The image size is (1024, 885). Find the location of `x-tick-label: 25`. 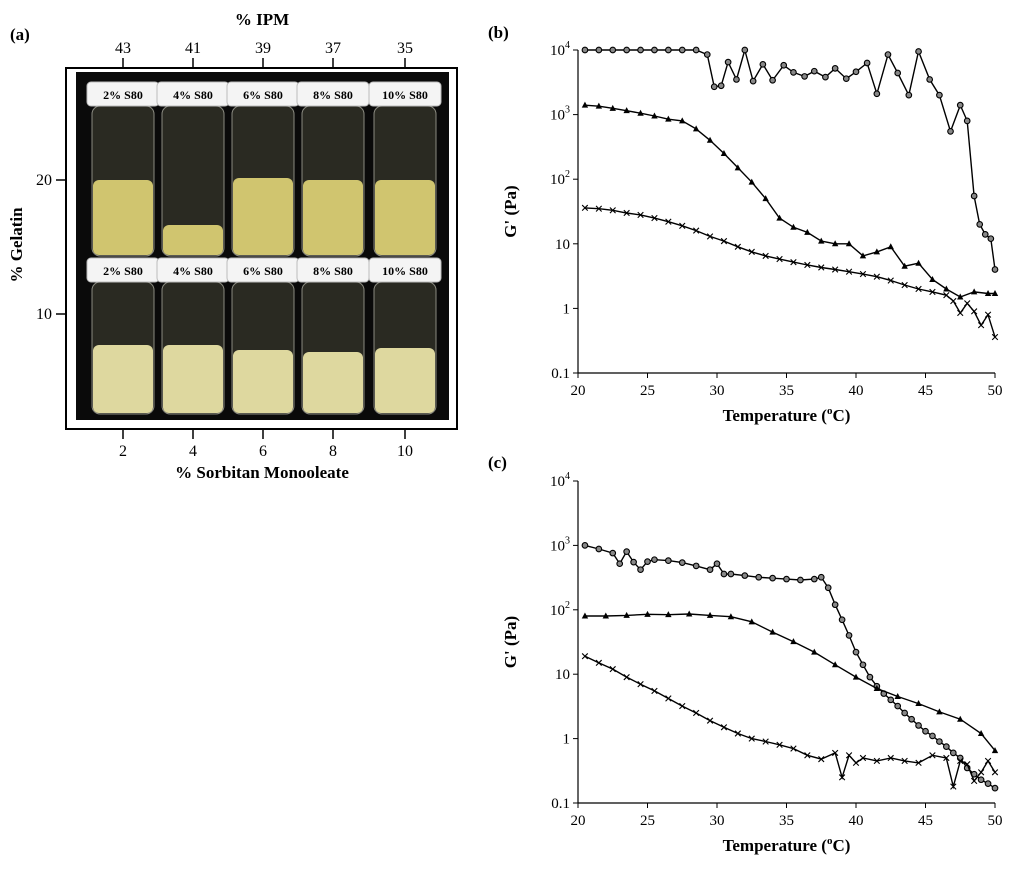

x-tick-label: 25 is located at coordinates (647, 821).